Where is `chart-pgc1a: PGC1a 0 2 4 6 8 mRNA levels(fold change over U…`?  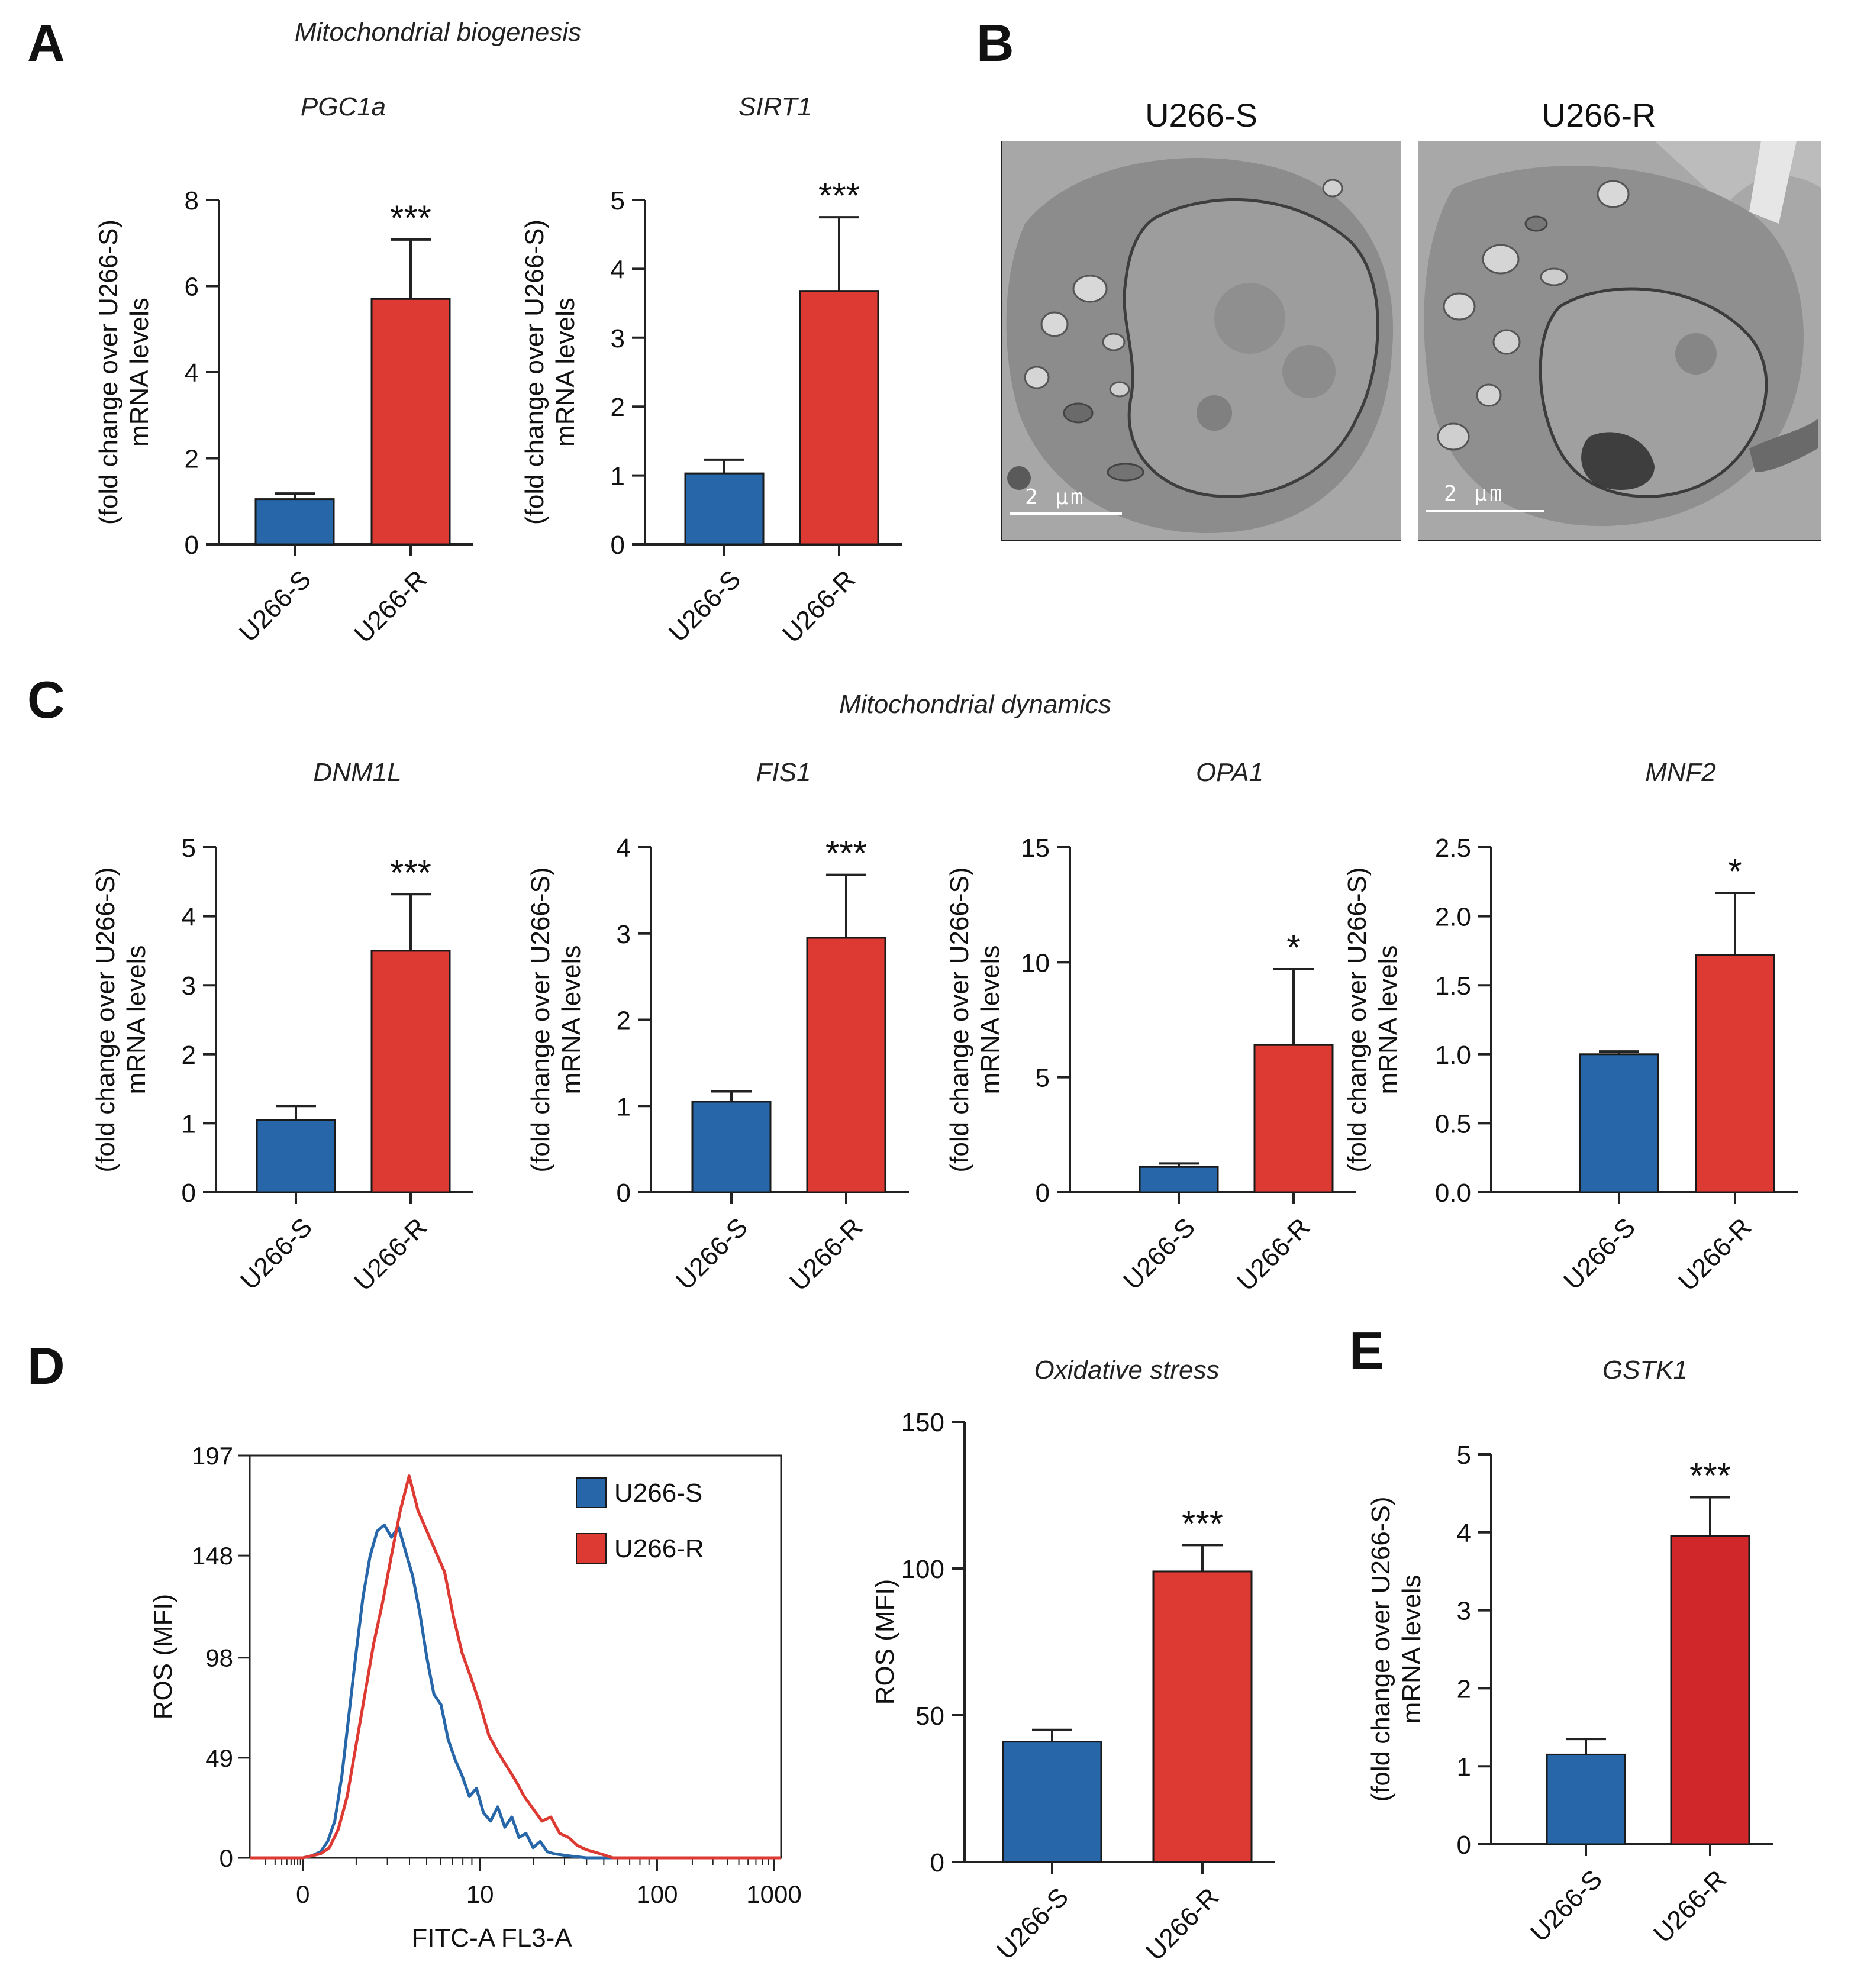 chart-pgc1a: PGC1a 0 2 4 6 8 mRNA levels(fold change over U… is located at coordinates (283, 370).